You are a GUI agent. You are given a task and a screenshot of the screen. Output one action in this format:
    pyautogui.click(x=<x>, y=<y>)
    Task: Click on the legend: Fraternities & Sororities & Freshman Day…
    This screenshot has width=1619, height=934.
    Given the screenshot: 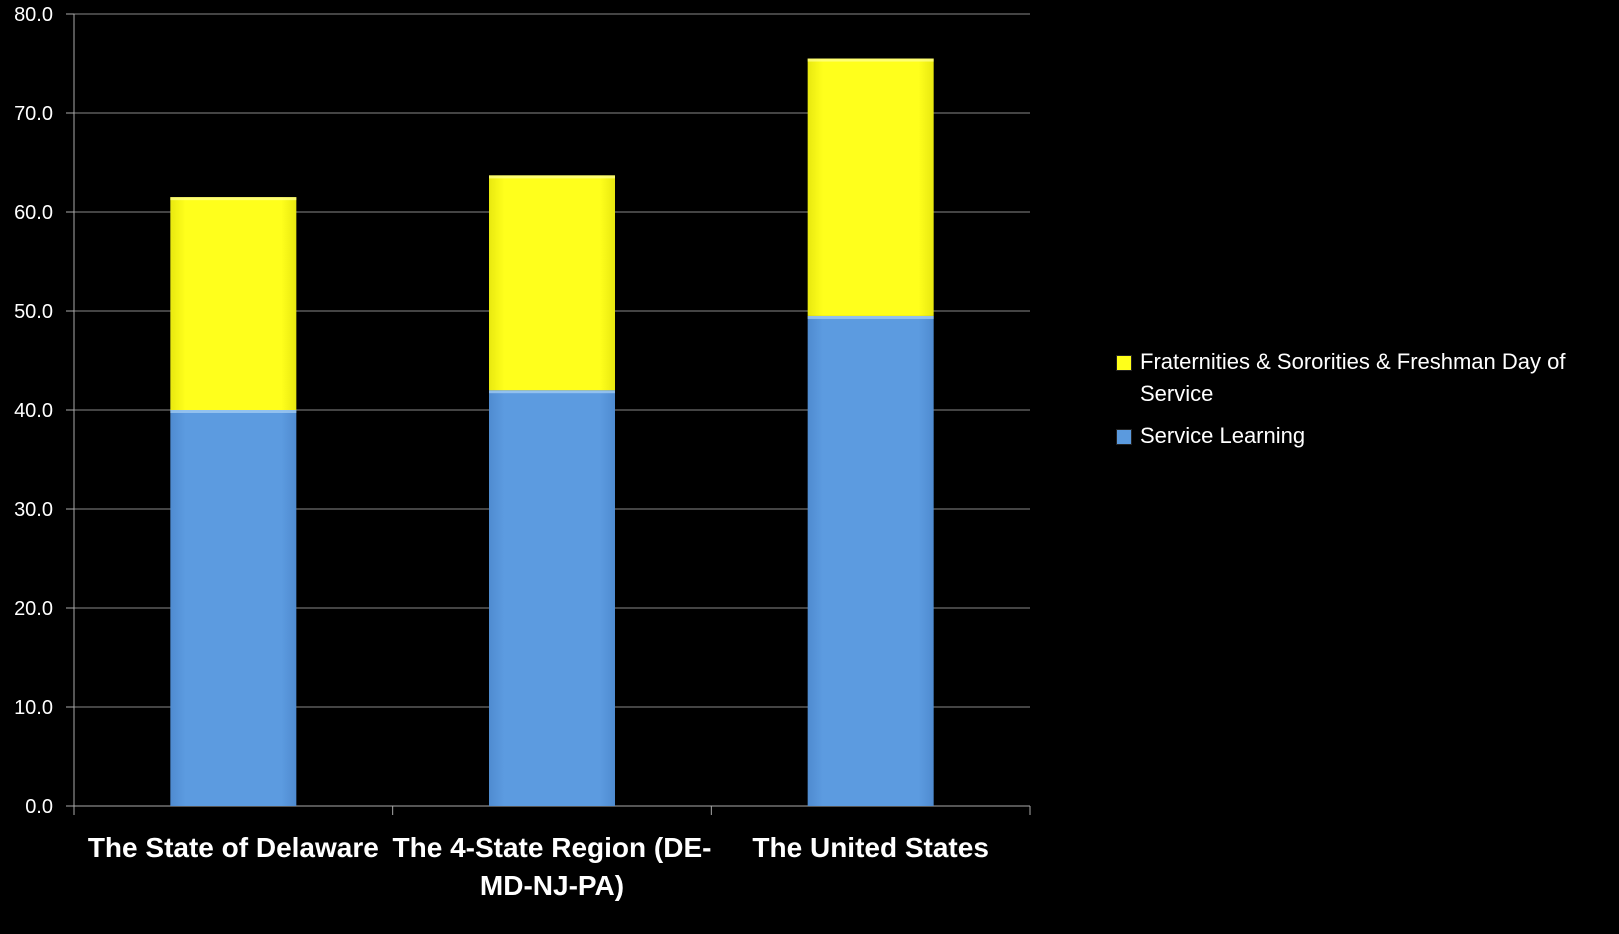 What is the action you would take?
    pyautogui.click(x=1356, y=404)
    